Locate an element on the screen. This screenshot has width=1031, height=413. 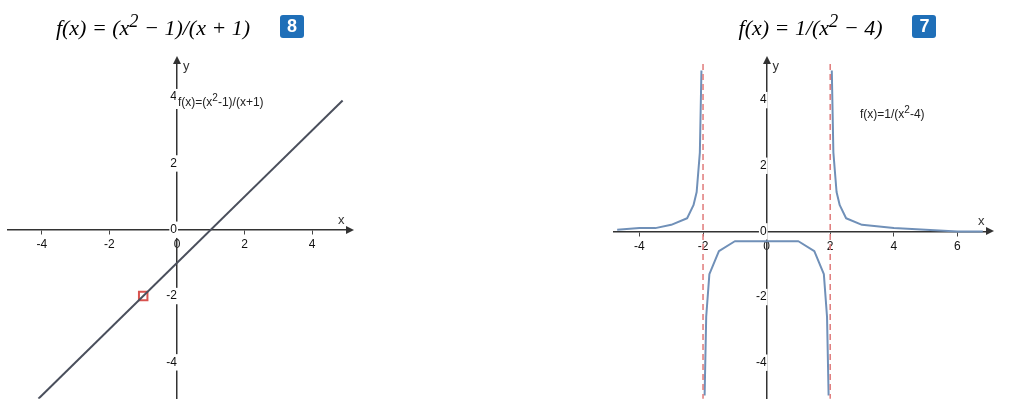
chart-title: f(x) = (x$^{2}$ − 1)/(x + 1) is located at coordinates (153, 26).